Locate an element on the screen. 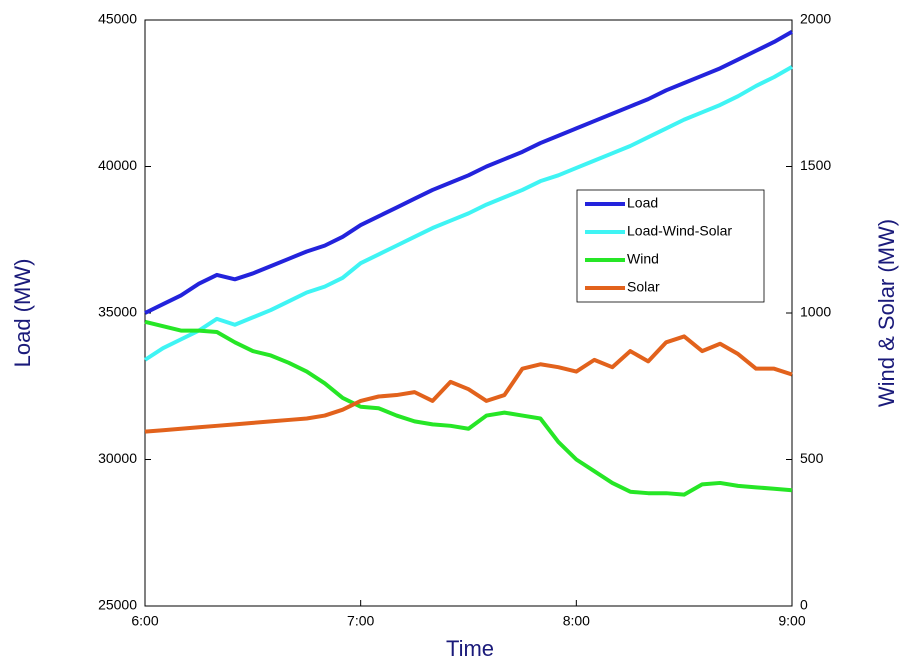 This screenshot has width=904, height=670. y2-tick-label: 1500 is located at coordinates (815, 165).